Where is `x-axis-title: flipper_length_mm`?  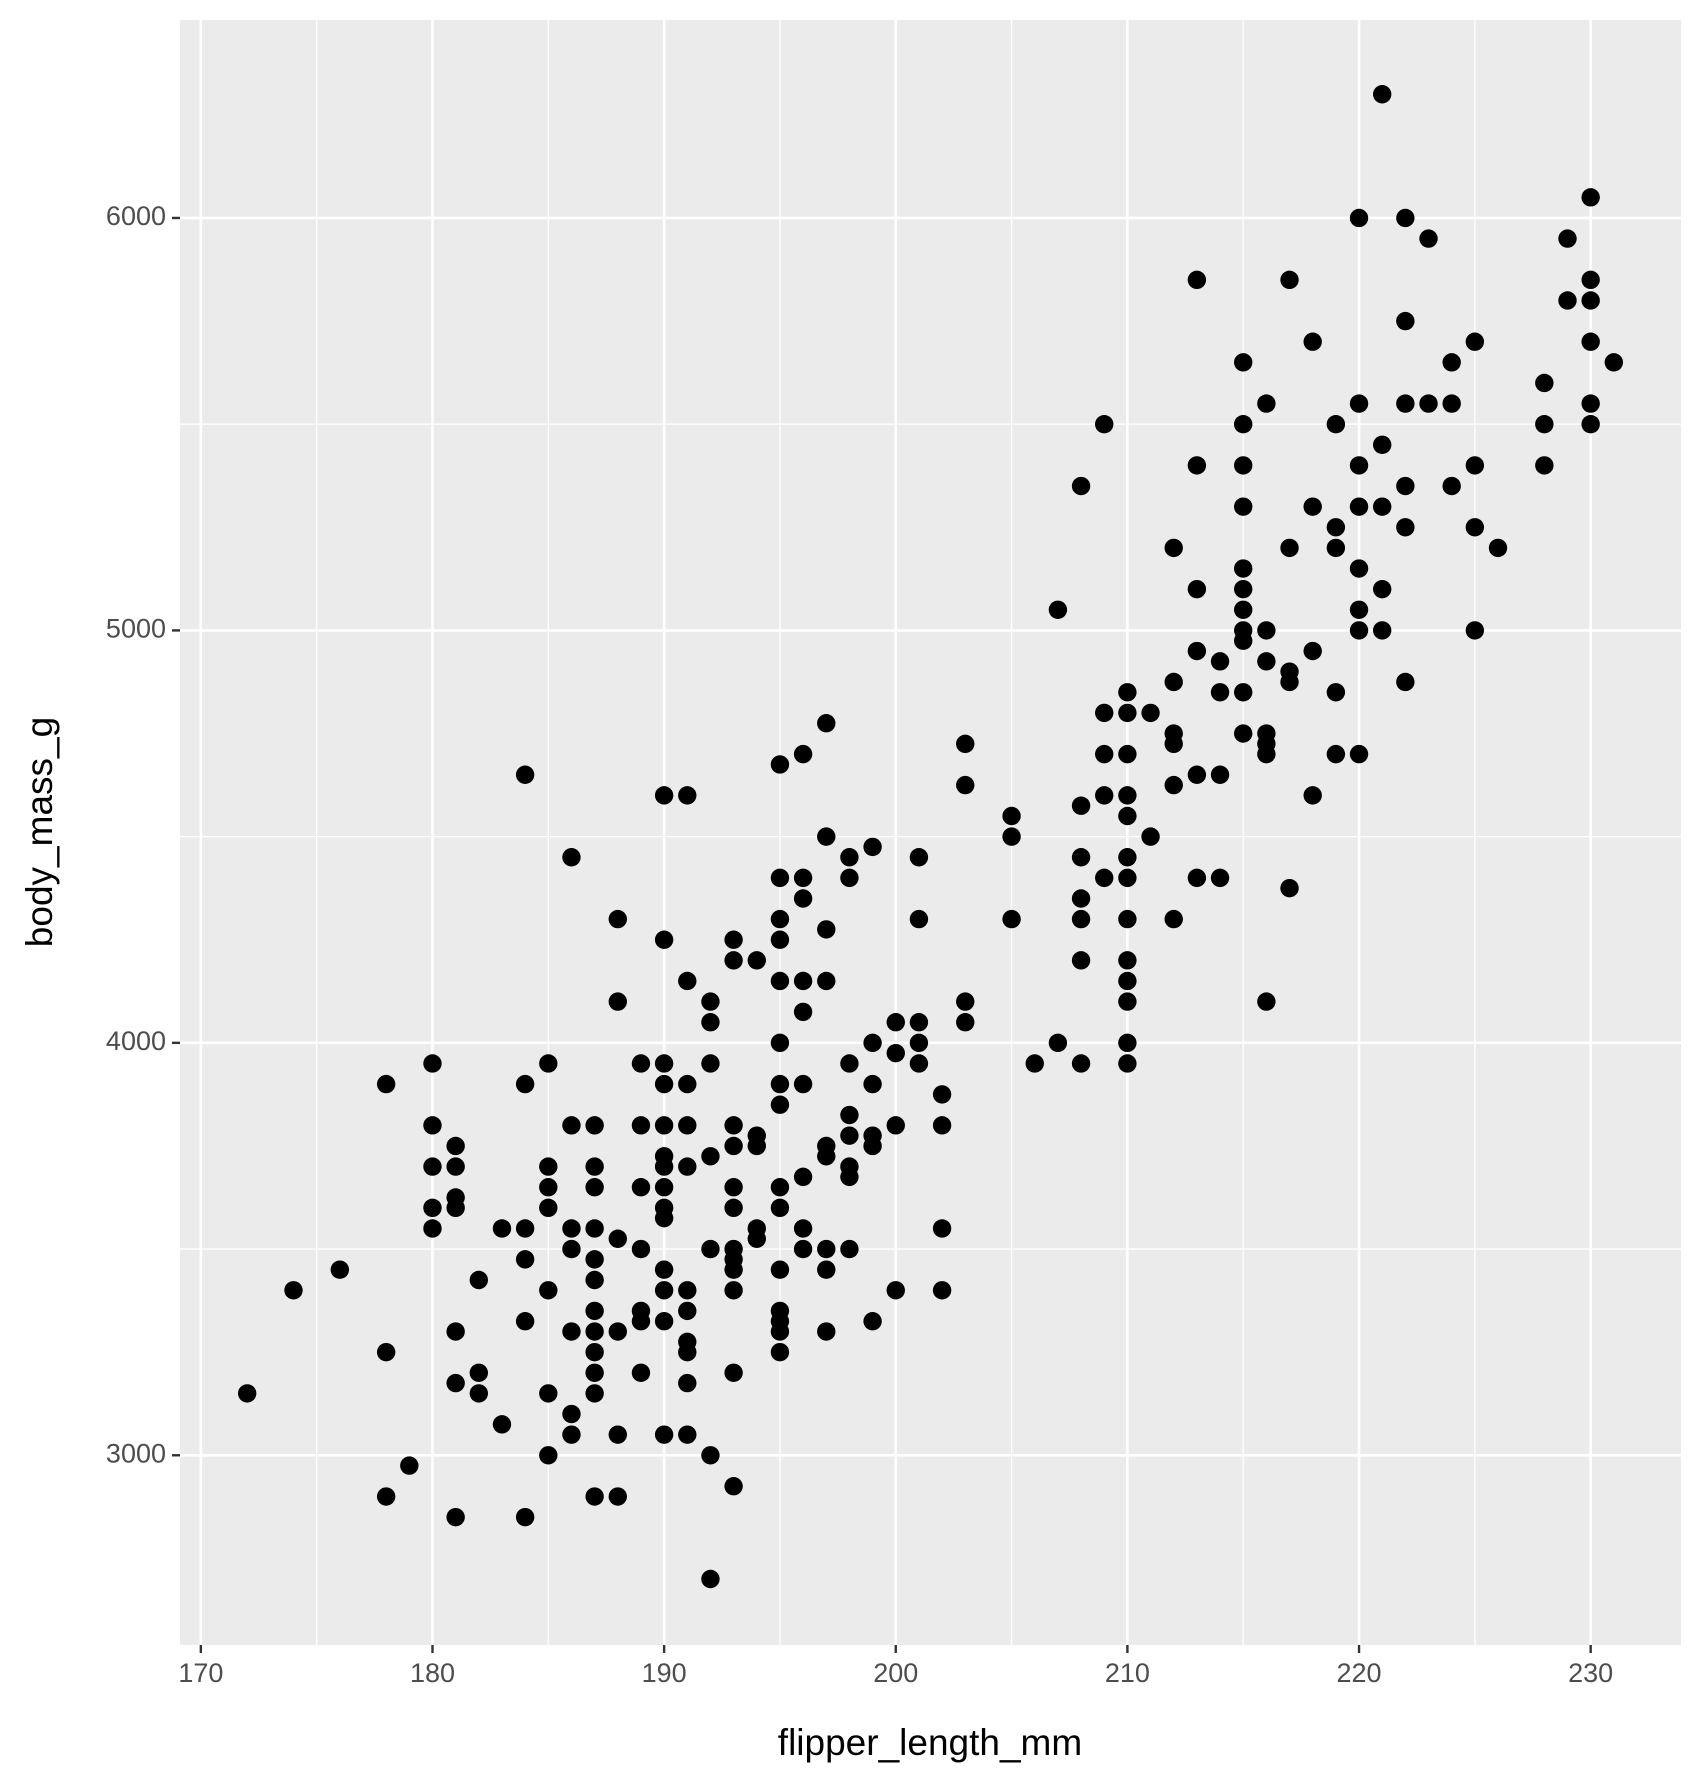 x-axis-title: flipper_length_mm is located at coordinates (930, 1742).